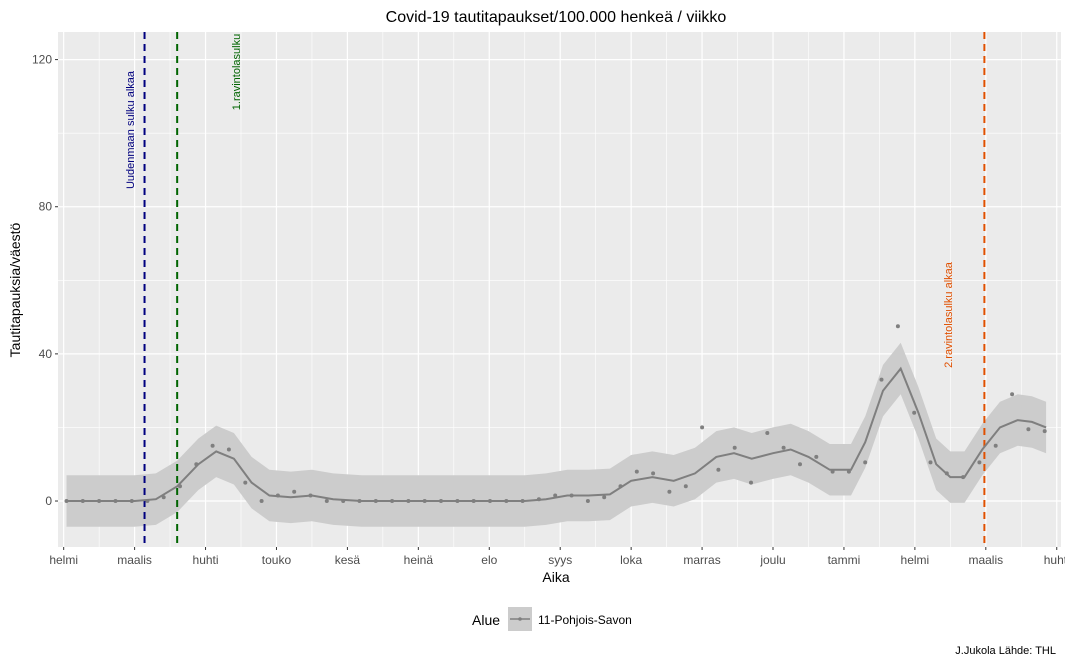  Describe the element at coordinates (486, 620) in the screenshot. I see `legend-title: Alue` at that location.